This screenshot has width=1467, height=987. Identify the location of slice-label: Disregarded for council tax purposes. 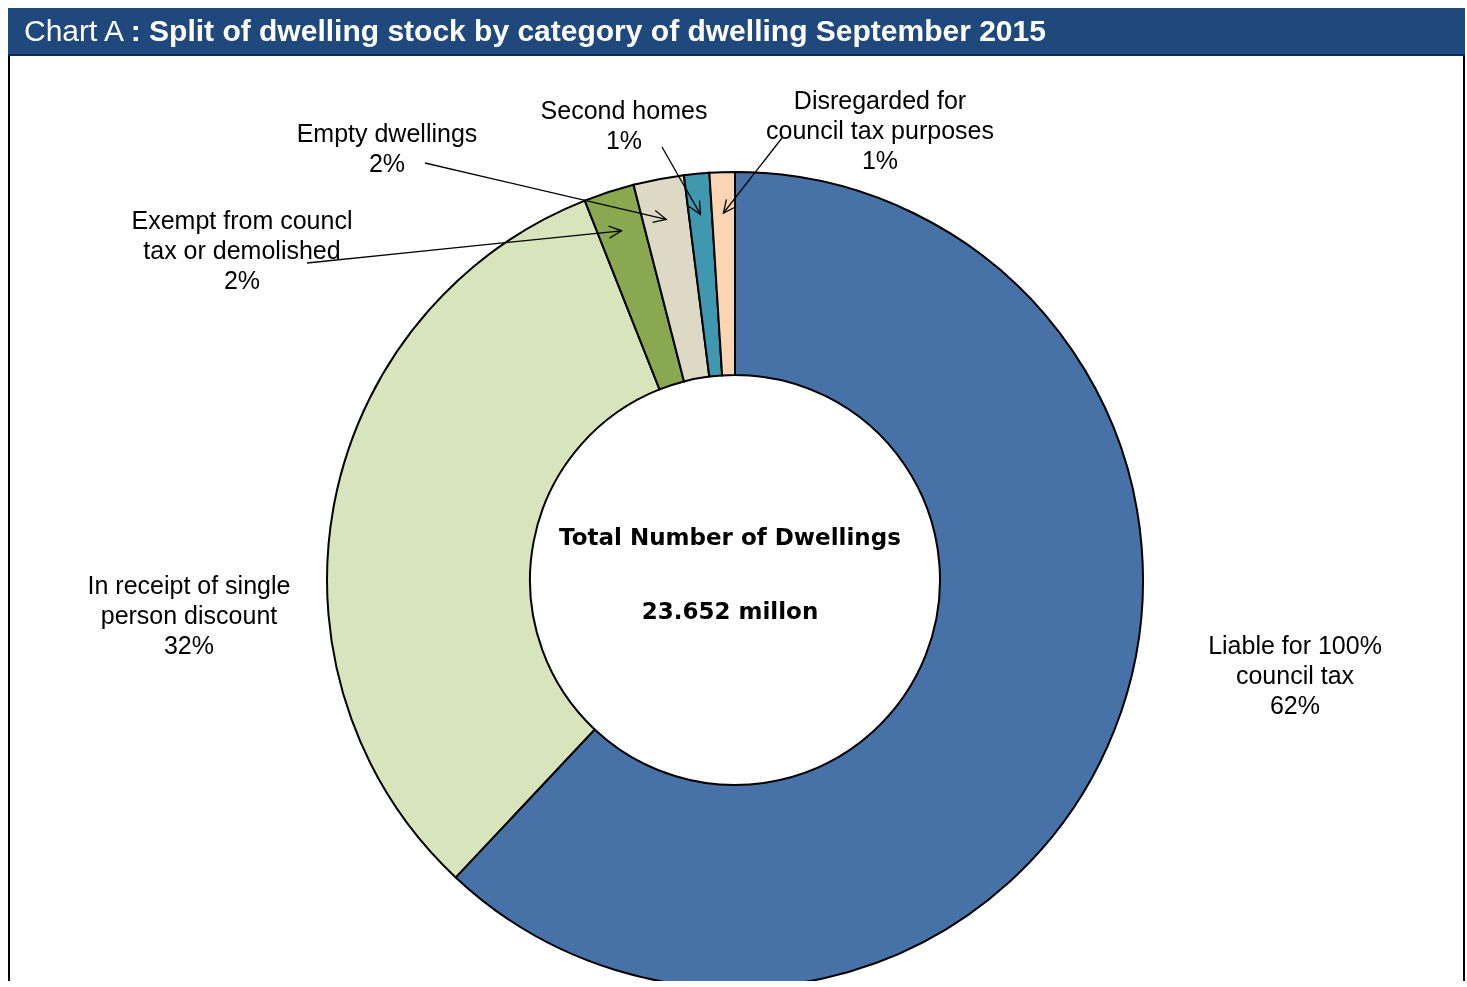
(880, 115).